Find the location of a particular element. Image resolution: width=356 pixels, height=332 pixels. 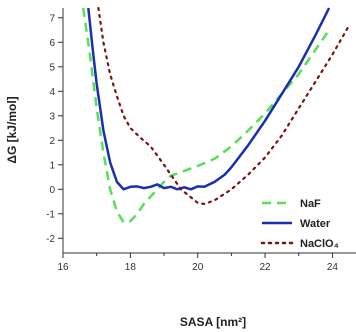

y-tick-label: 2 is located at coordinates (52, 141).